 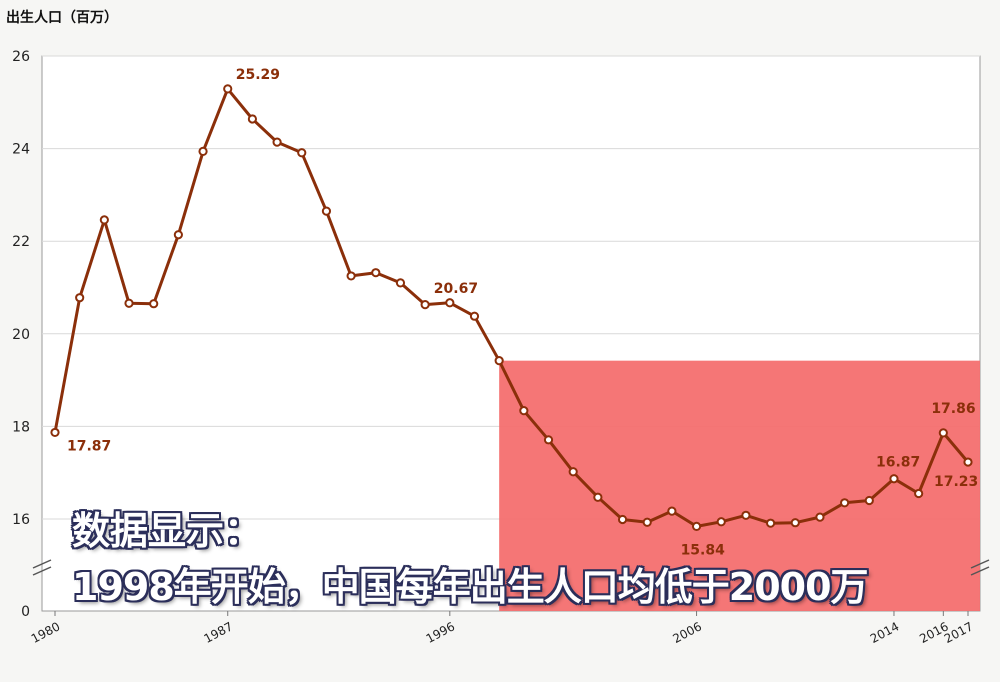 What do you see at coordinates (21, 427) in the screenshot?
I see `y-tick-label: 18` at bounding box center [21, 427].